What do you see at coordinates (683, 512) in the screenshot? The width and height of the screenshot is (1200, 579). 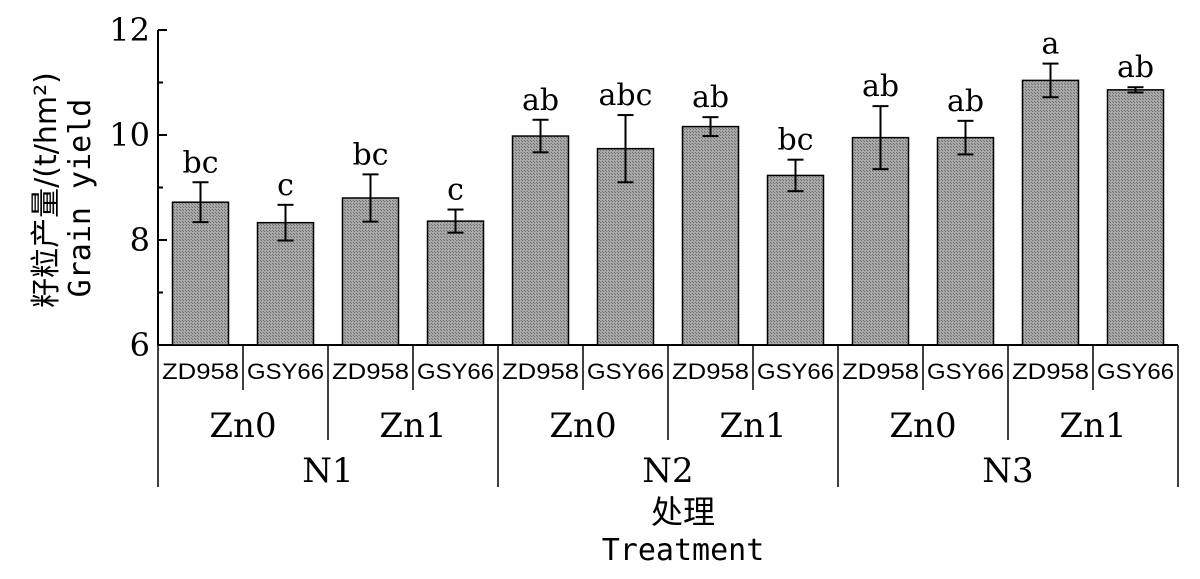 I see `x-axis-label-cn: 处理` at bounding box center [683, 512].